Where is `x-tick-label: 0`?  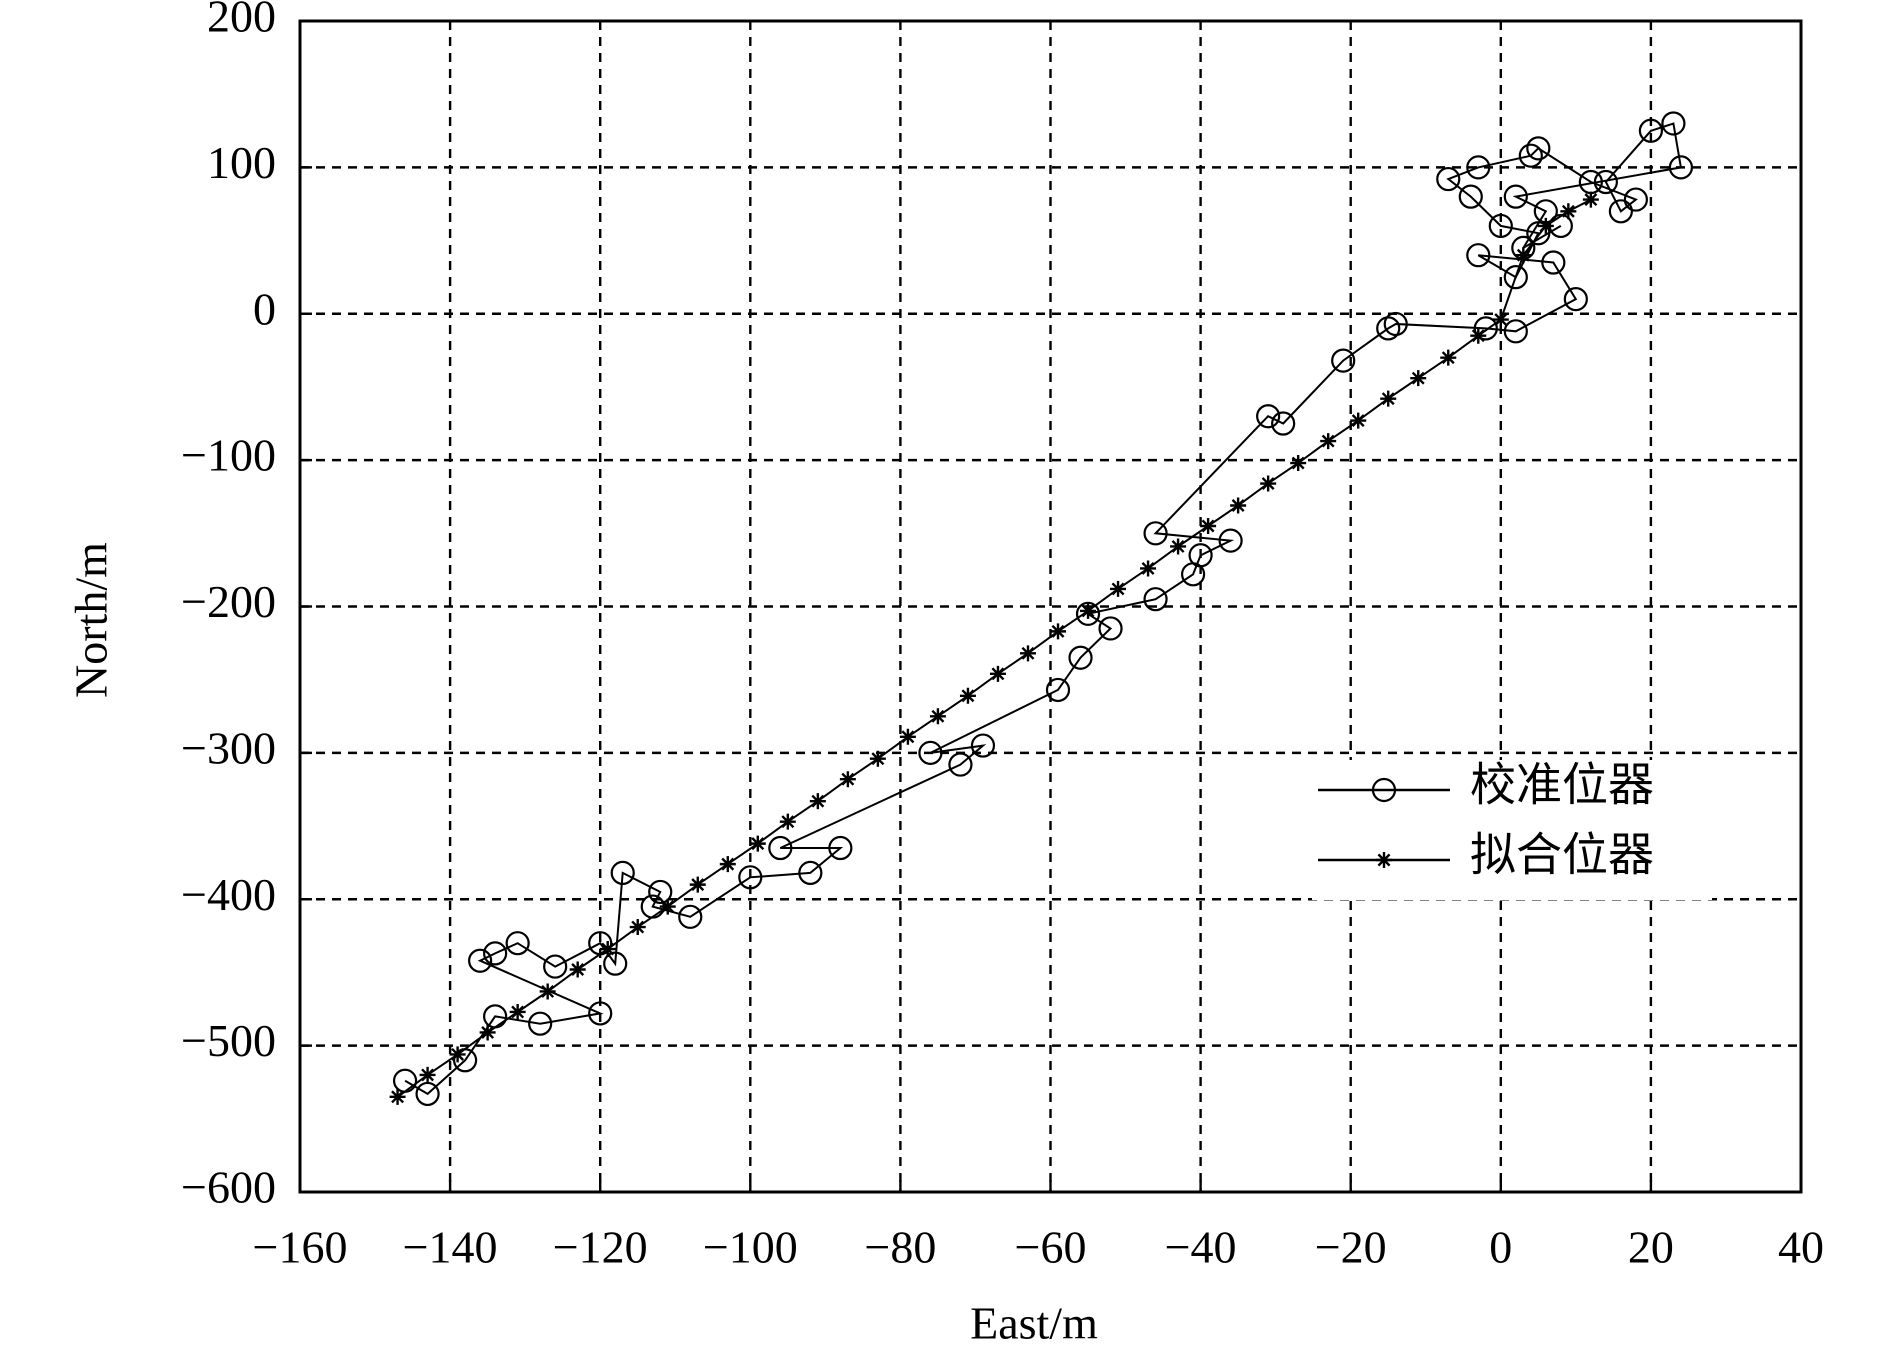 x-tick-label: 0 is located at coordinates (1500, 1247).